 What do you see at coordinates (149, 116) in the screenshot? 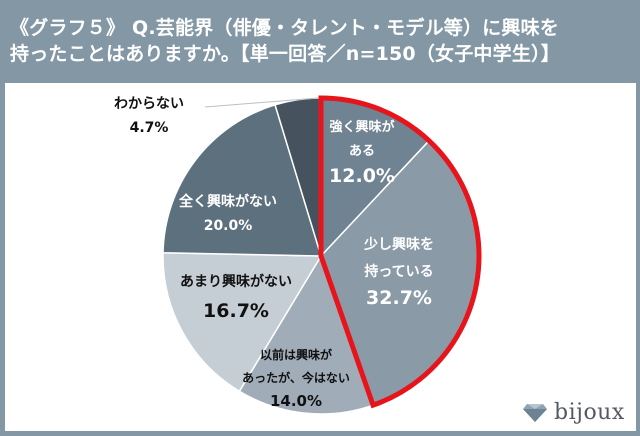
I see `slice-label-dont-know: わからない 4.7%` at bounding box center [149, 116].